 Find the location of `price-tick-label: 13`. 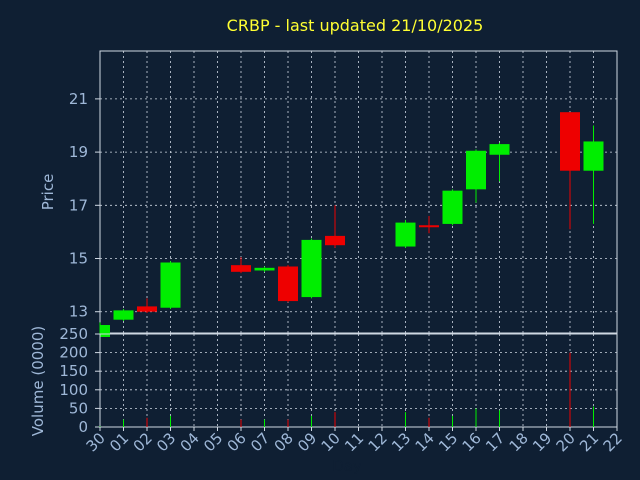

price-tick-label: 13 is located at coordinates (78, 312).